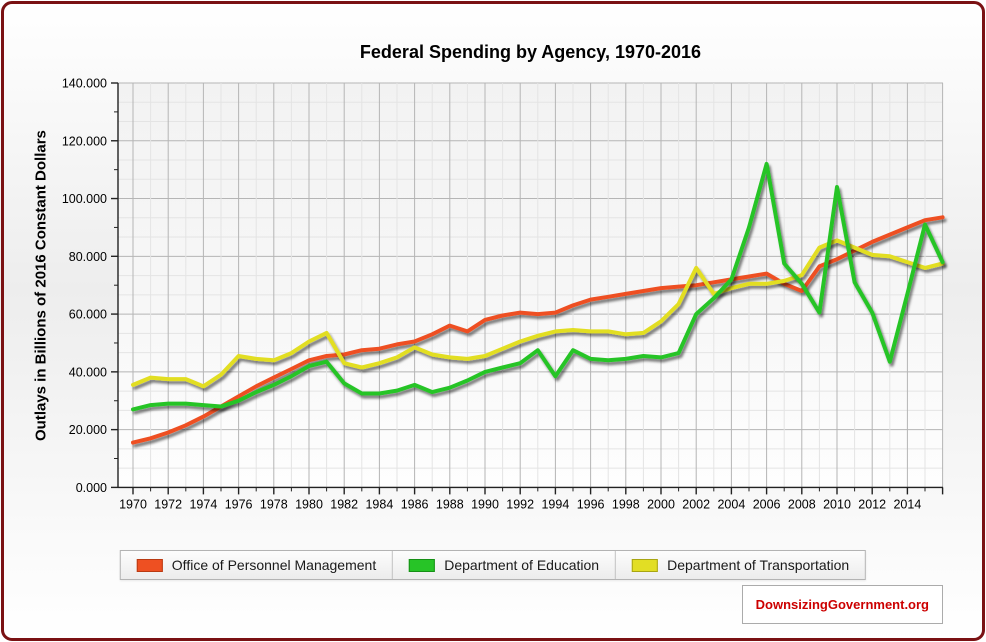 The image size is (986, 642). Describe the element at coordinates (485, 504) in the screenshot. I see `x-tick-label: 1990` at that location.